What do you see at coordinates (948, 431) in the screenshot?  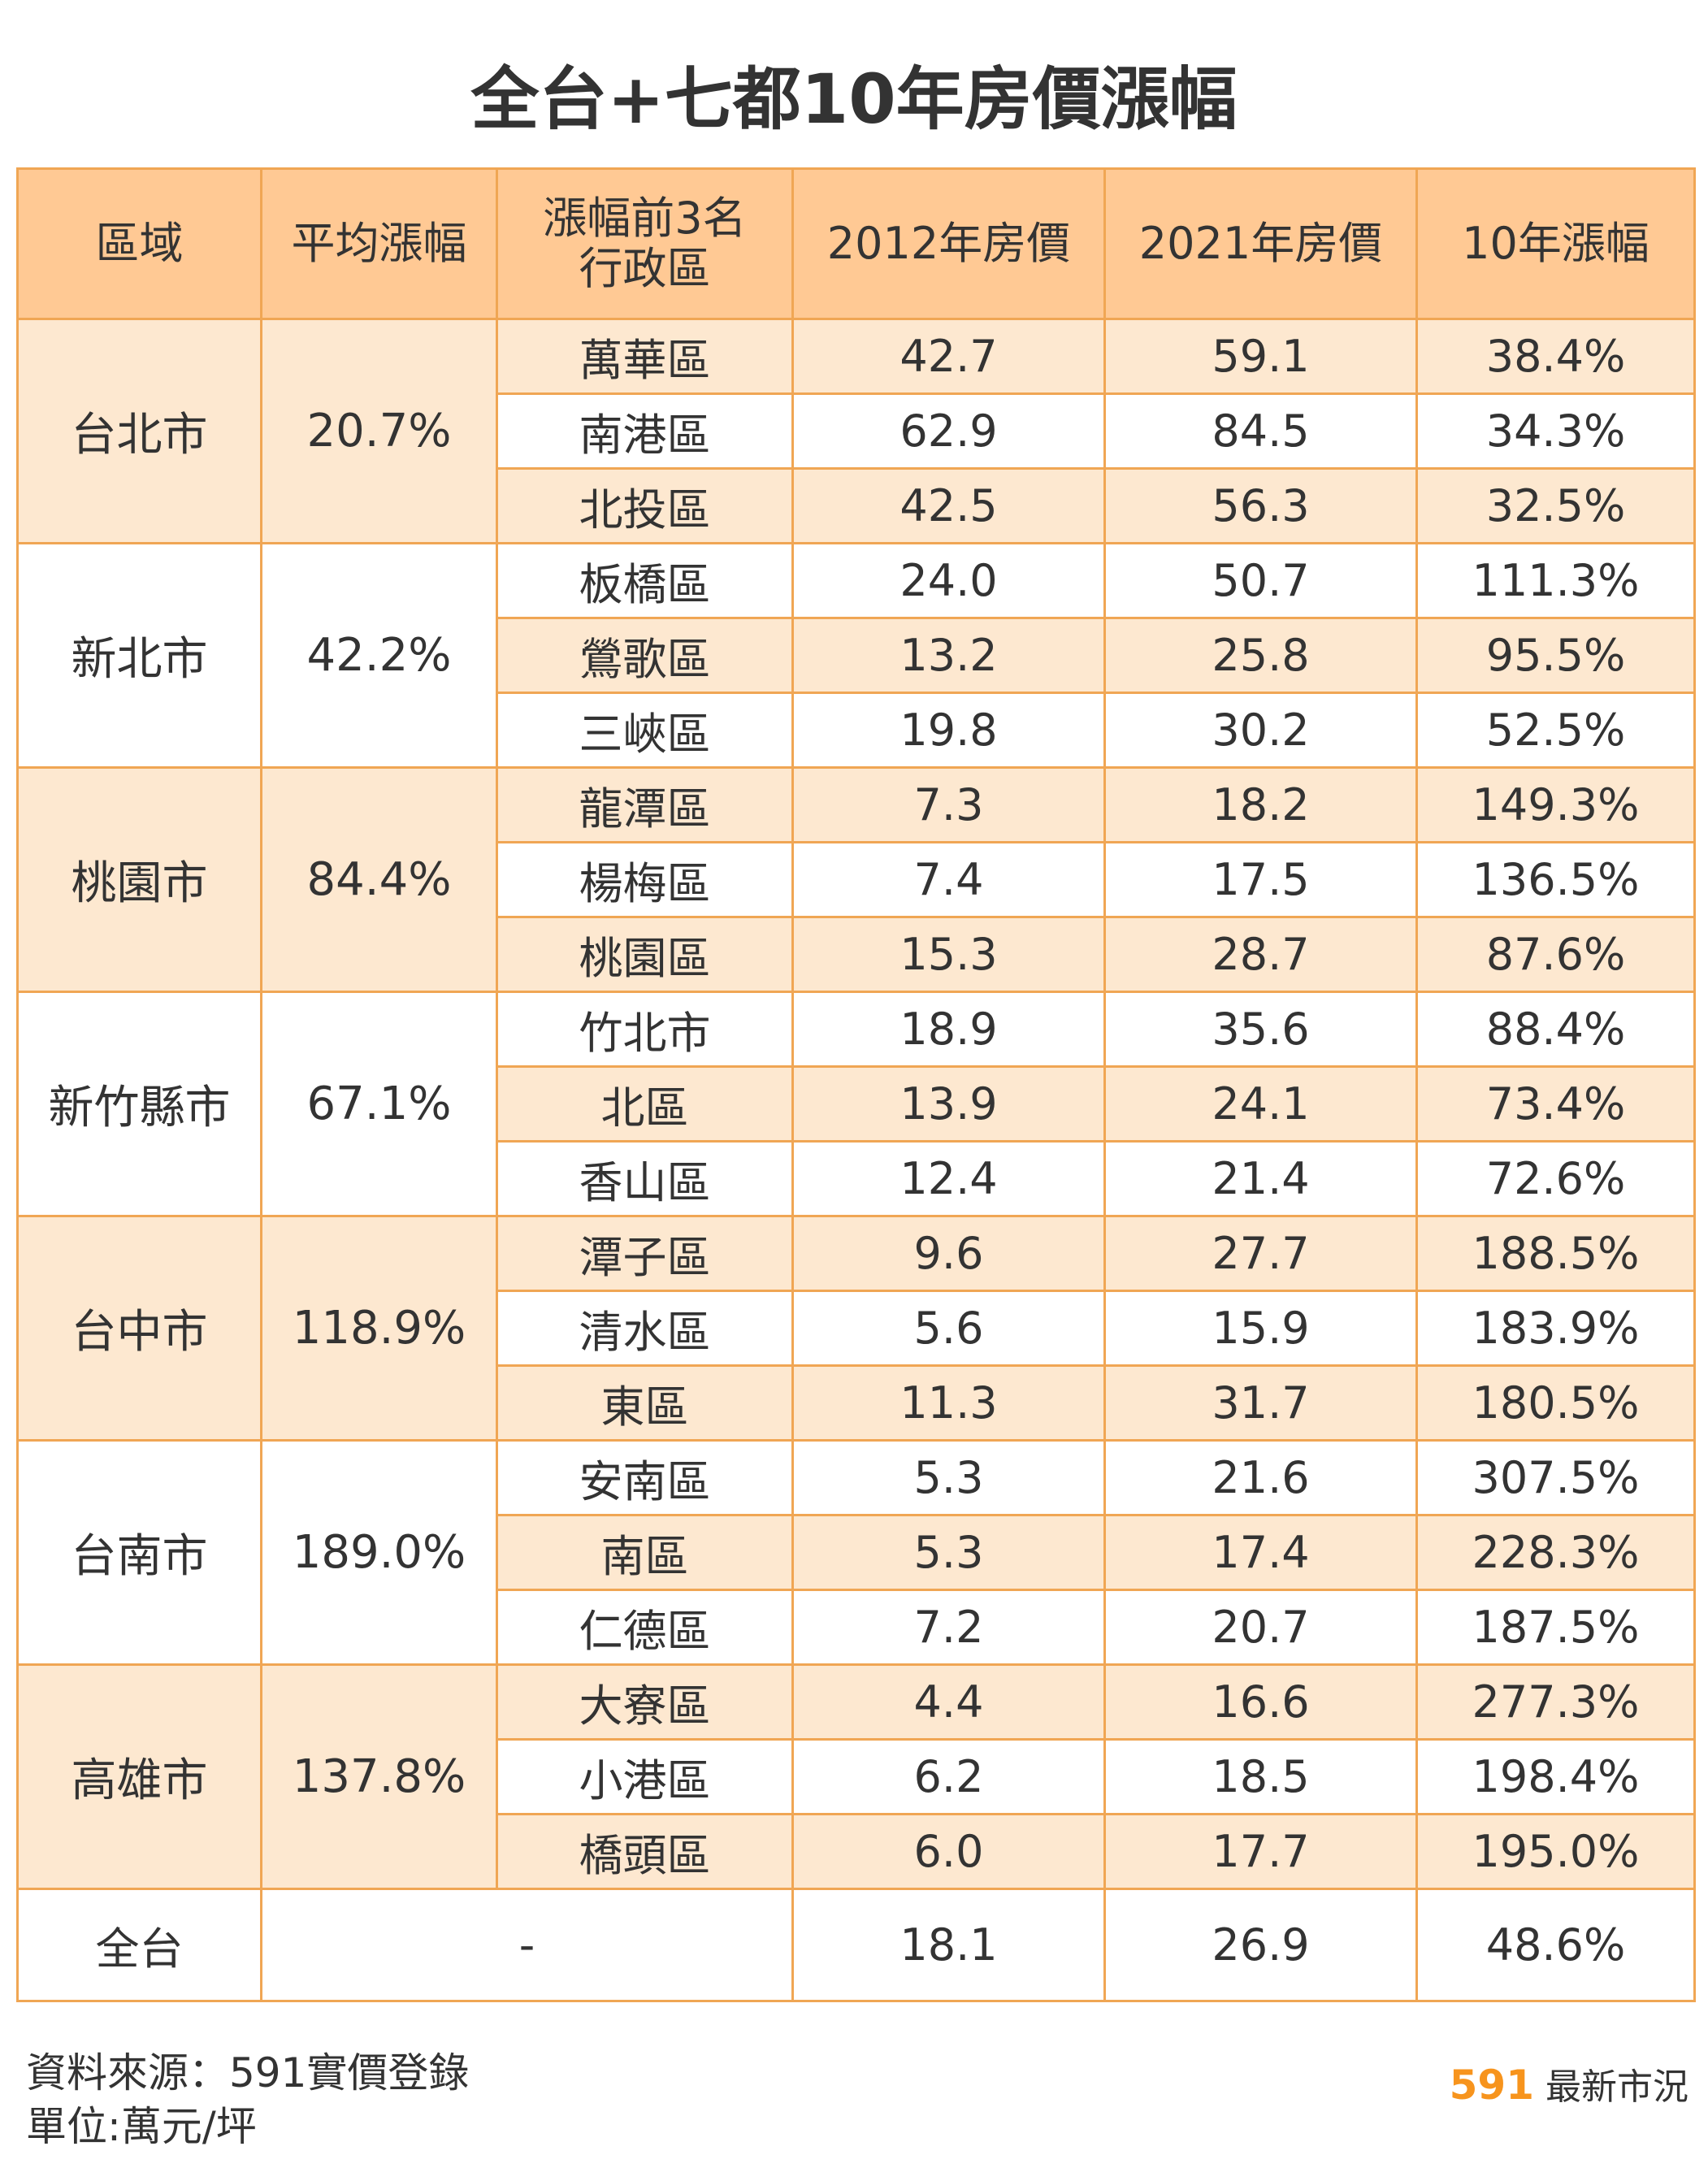 I see `price-2012-cell: 62.9` at bounding box center [948, 431].